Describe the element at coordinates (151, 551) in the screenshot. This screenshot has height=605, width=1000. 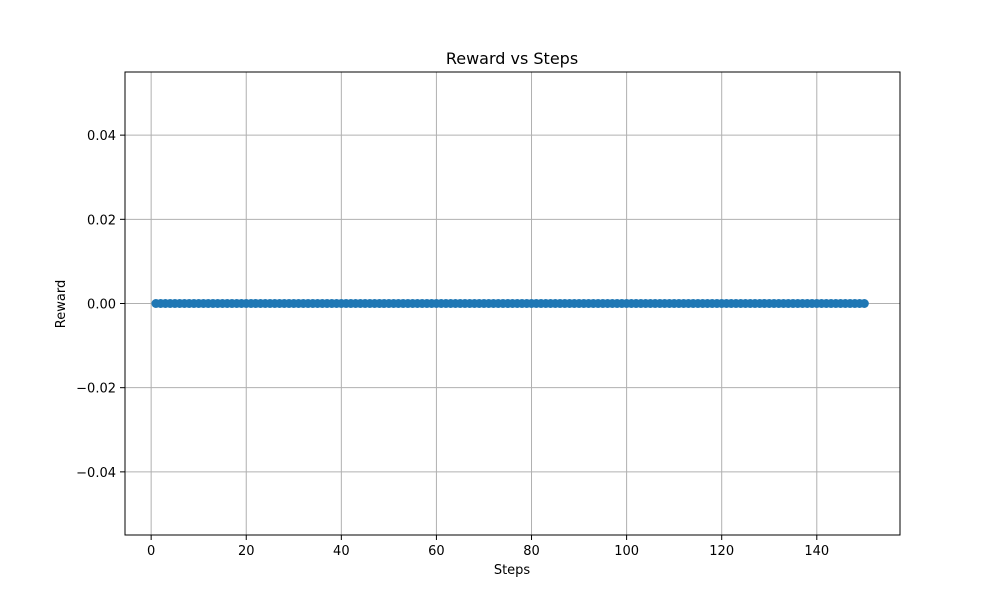
I see `x-tick-label: 0` at that location.